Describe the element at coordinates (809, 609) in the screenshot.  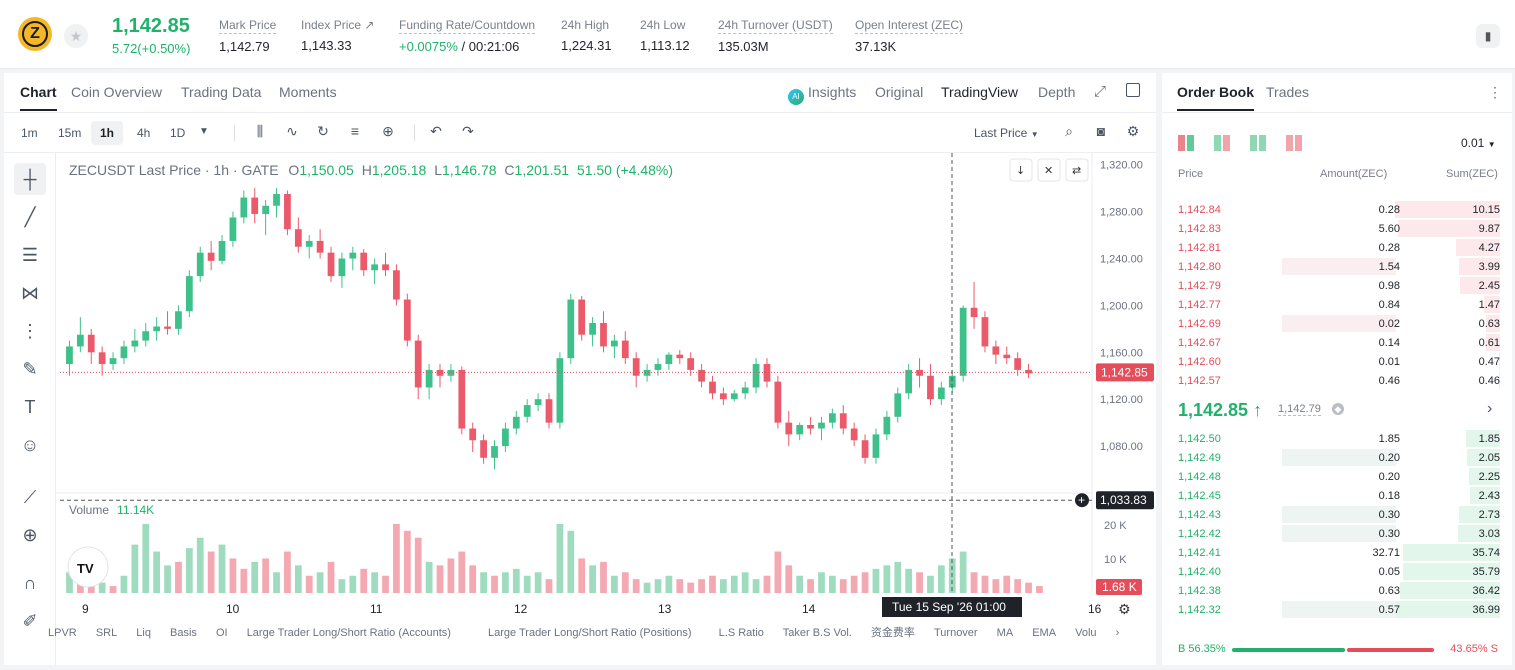
I see `x-tick-label: 14` at that location.